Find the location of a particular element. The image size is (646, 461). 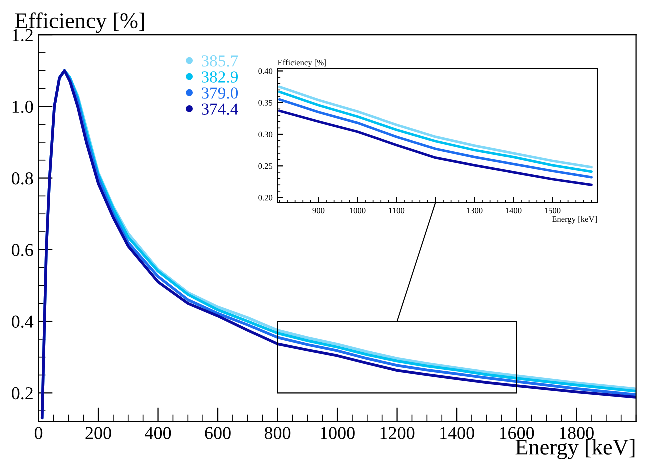

legend-label: 379.0 is located at coordinates (220, 93).